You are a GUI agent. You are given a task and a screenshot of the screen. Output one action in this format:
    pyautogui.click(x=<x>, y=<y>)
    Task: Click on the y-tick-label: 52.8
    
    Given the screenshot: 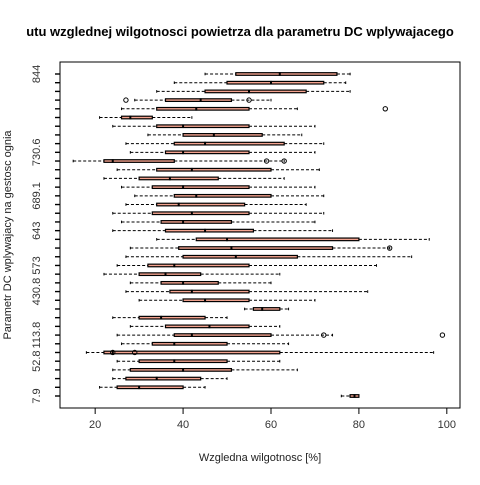 What is the action you would take?
    pyautogui.click(x=37, y=360)
    